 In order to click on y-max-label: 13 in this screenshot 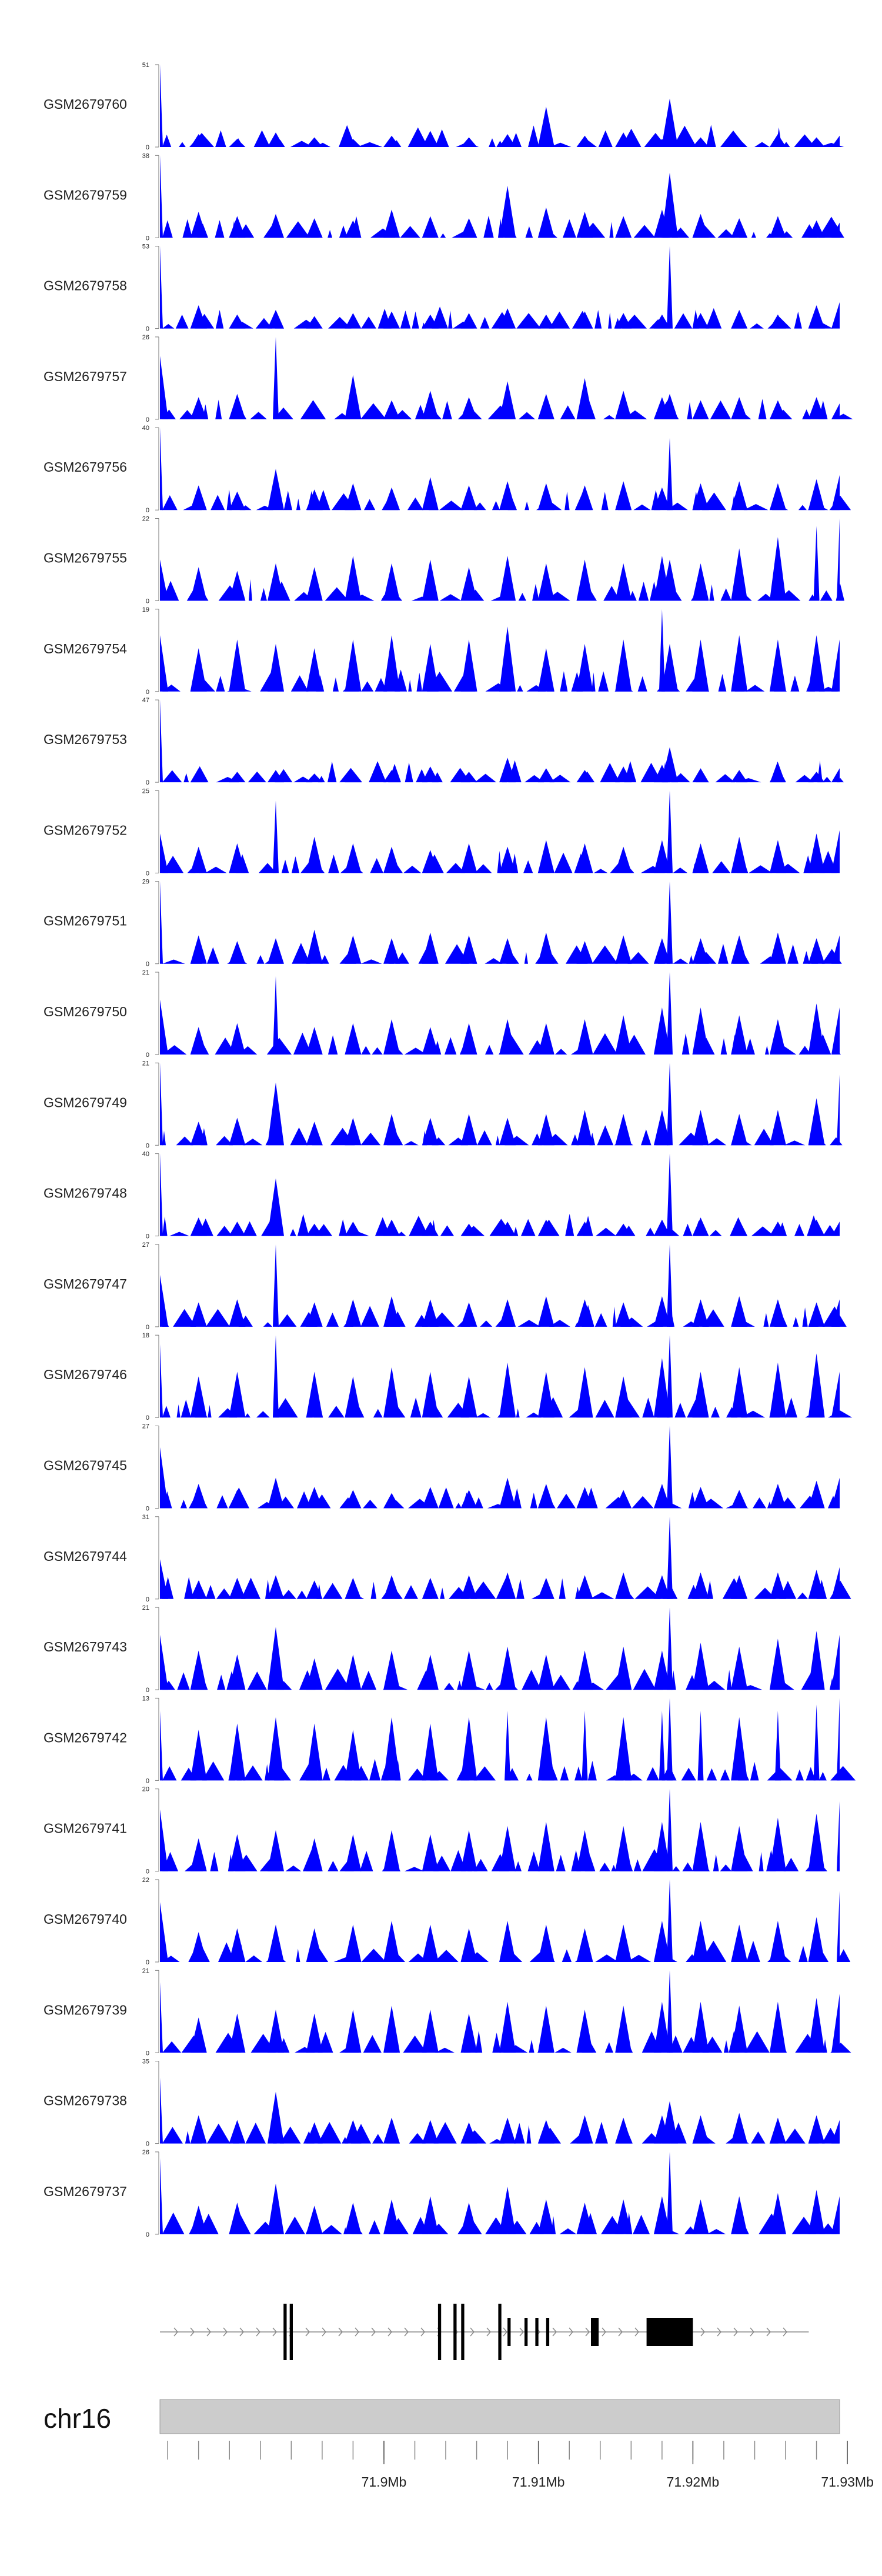, I will do `click(145, 1698)`.